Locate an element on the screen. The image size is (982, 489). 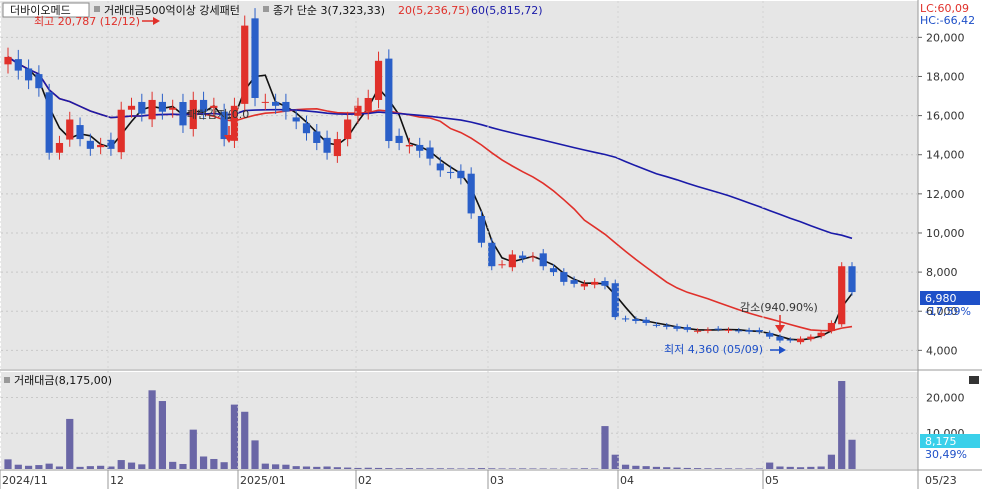
price-tick-label: 10,000 is located at coordinates (945, 233).